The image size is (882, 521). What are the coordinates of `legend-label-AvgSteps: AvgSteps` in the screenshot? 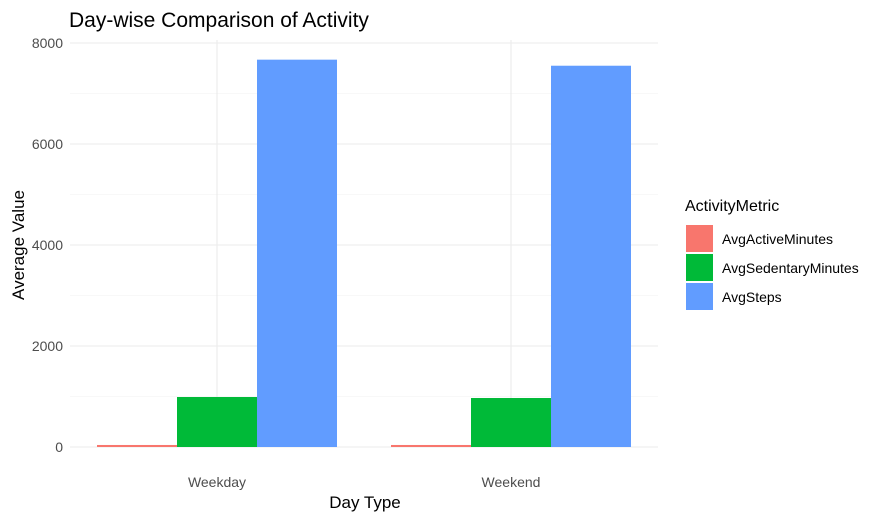 It's located at (752, 297).